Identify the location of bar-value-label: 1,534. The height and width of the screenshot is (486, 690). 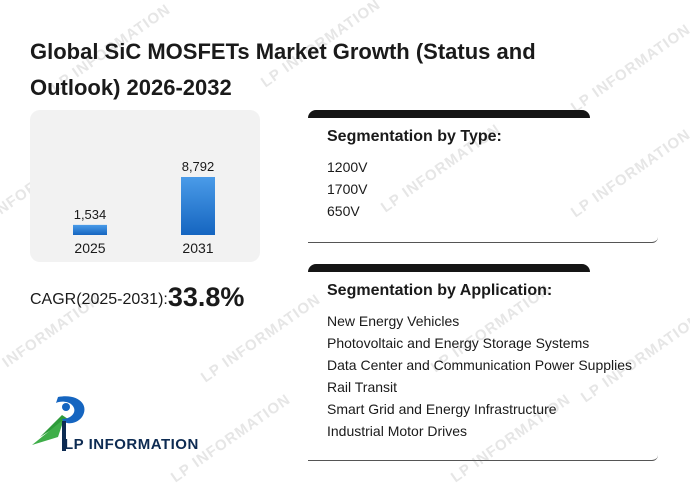
(90, 214).